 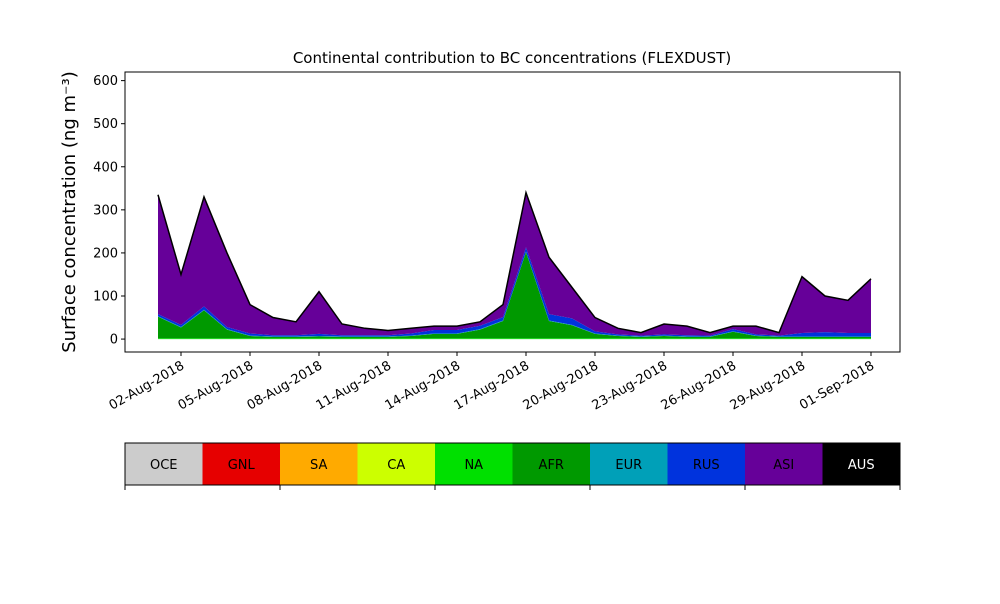 I want to click on legend-label: CA, so click(x=396, y=465).